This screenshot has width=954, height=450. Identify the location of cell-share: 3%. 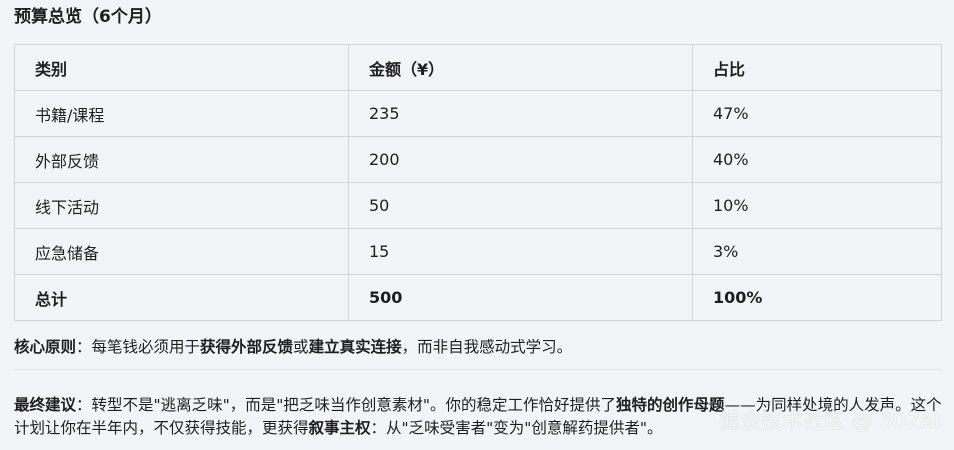
(817, 251).